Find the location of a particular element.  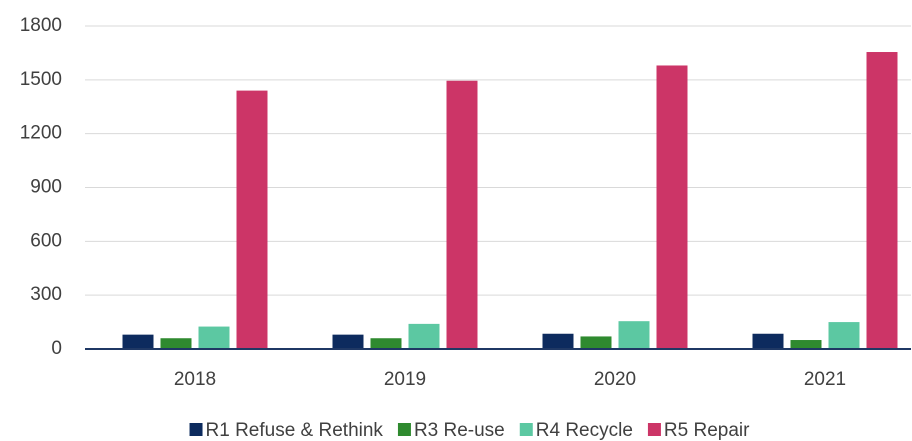

y-tick-label: 900 is located at coordinates (46, 187).